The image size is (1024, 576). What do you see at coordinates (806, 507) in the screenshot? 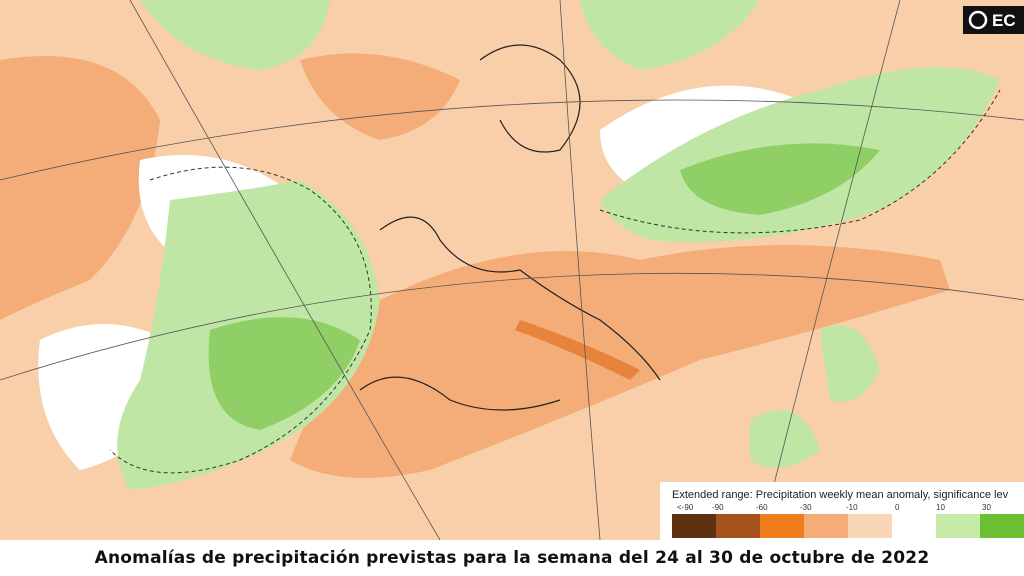
I see `legend-label: -30` at bounding box center [806, 507].